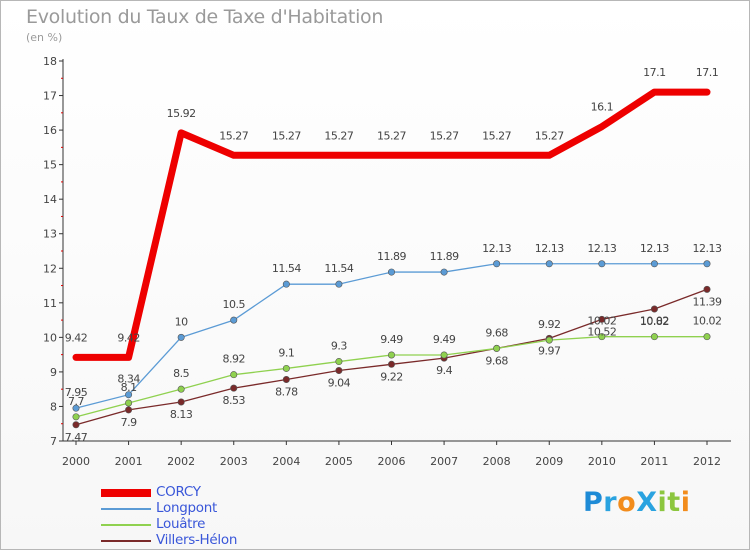 This screenshot has height=550, width=750. I want to click on data-label-corcy: 17.1, so click(654, 72).